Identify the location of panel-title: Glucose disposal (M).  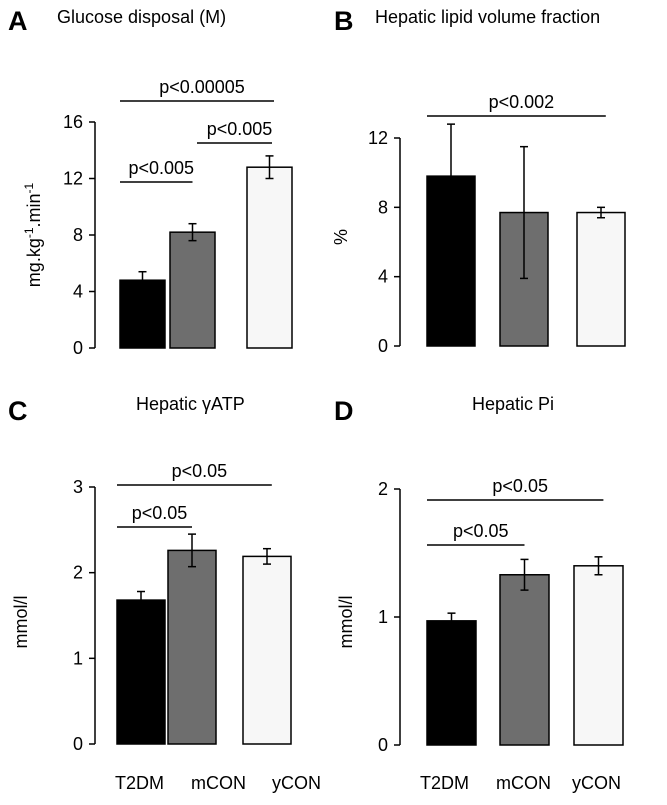
(141, 17).